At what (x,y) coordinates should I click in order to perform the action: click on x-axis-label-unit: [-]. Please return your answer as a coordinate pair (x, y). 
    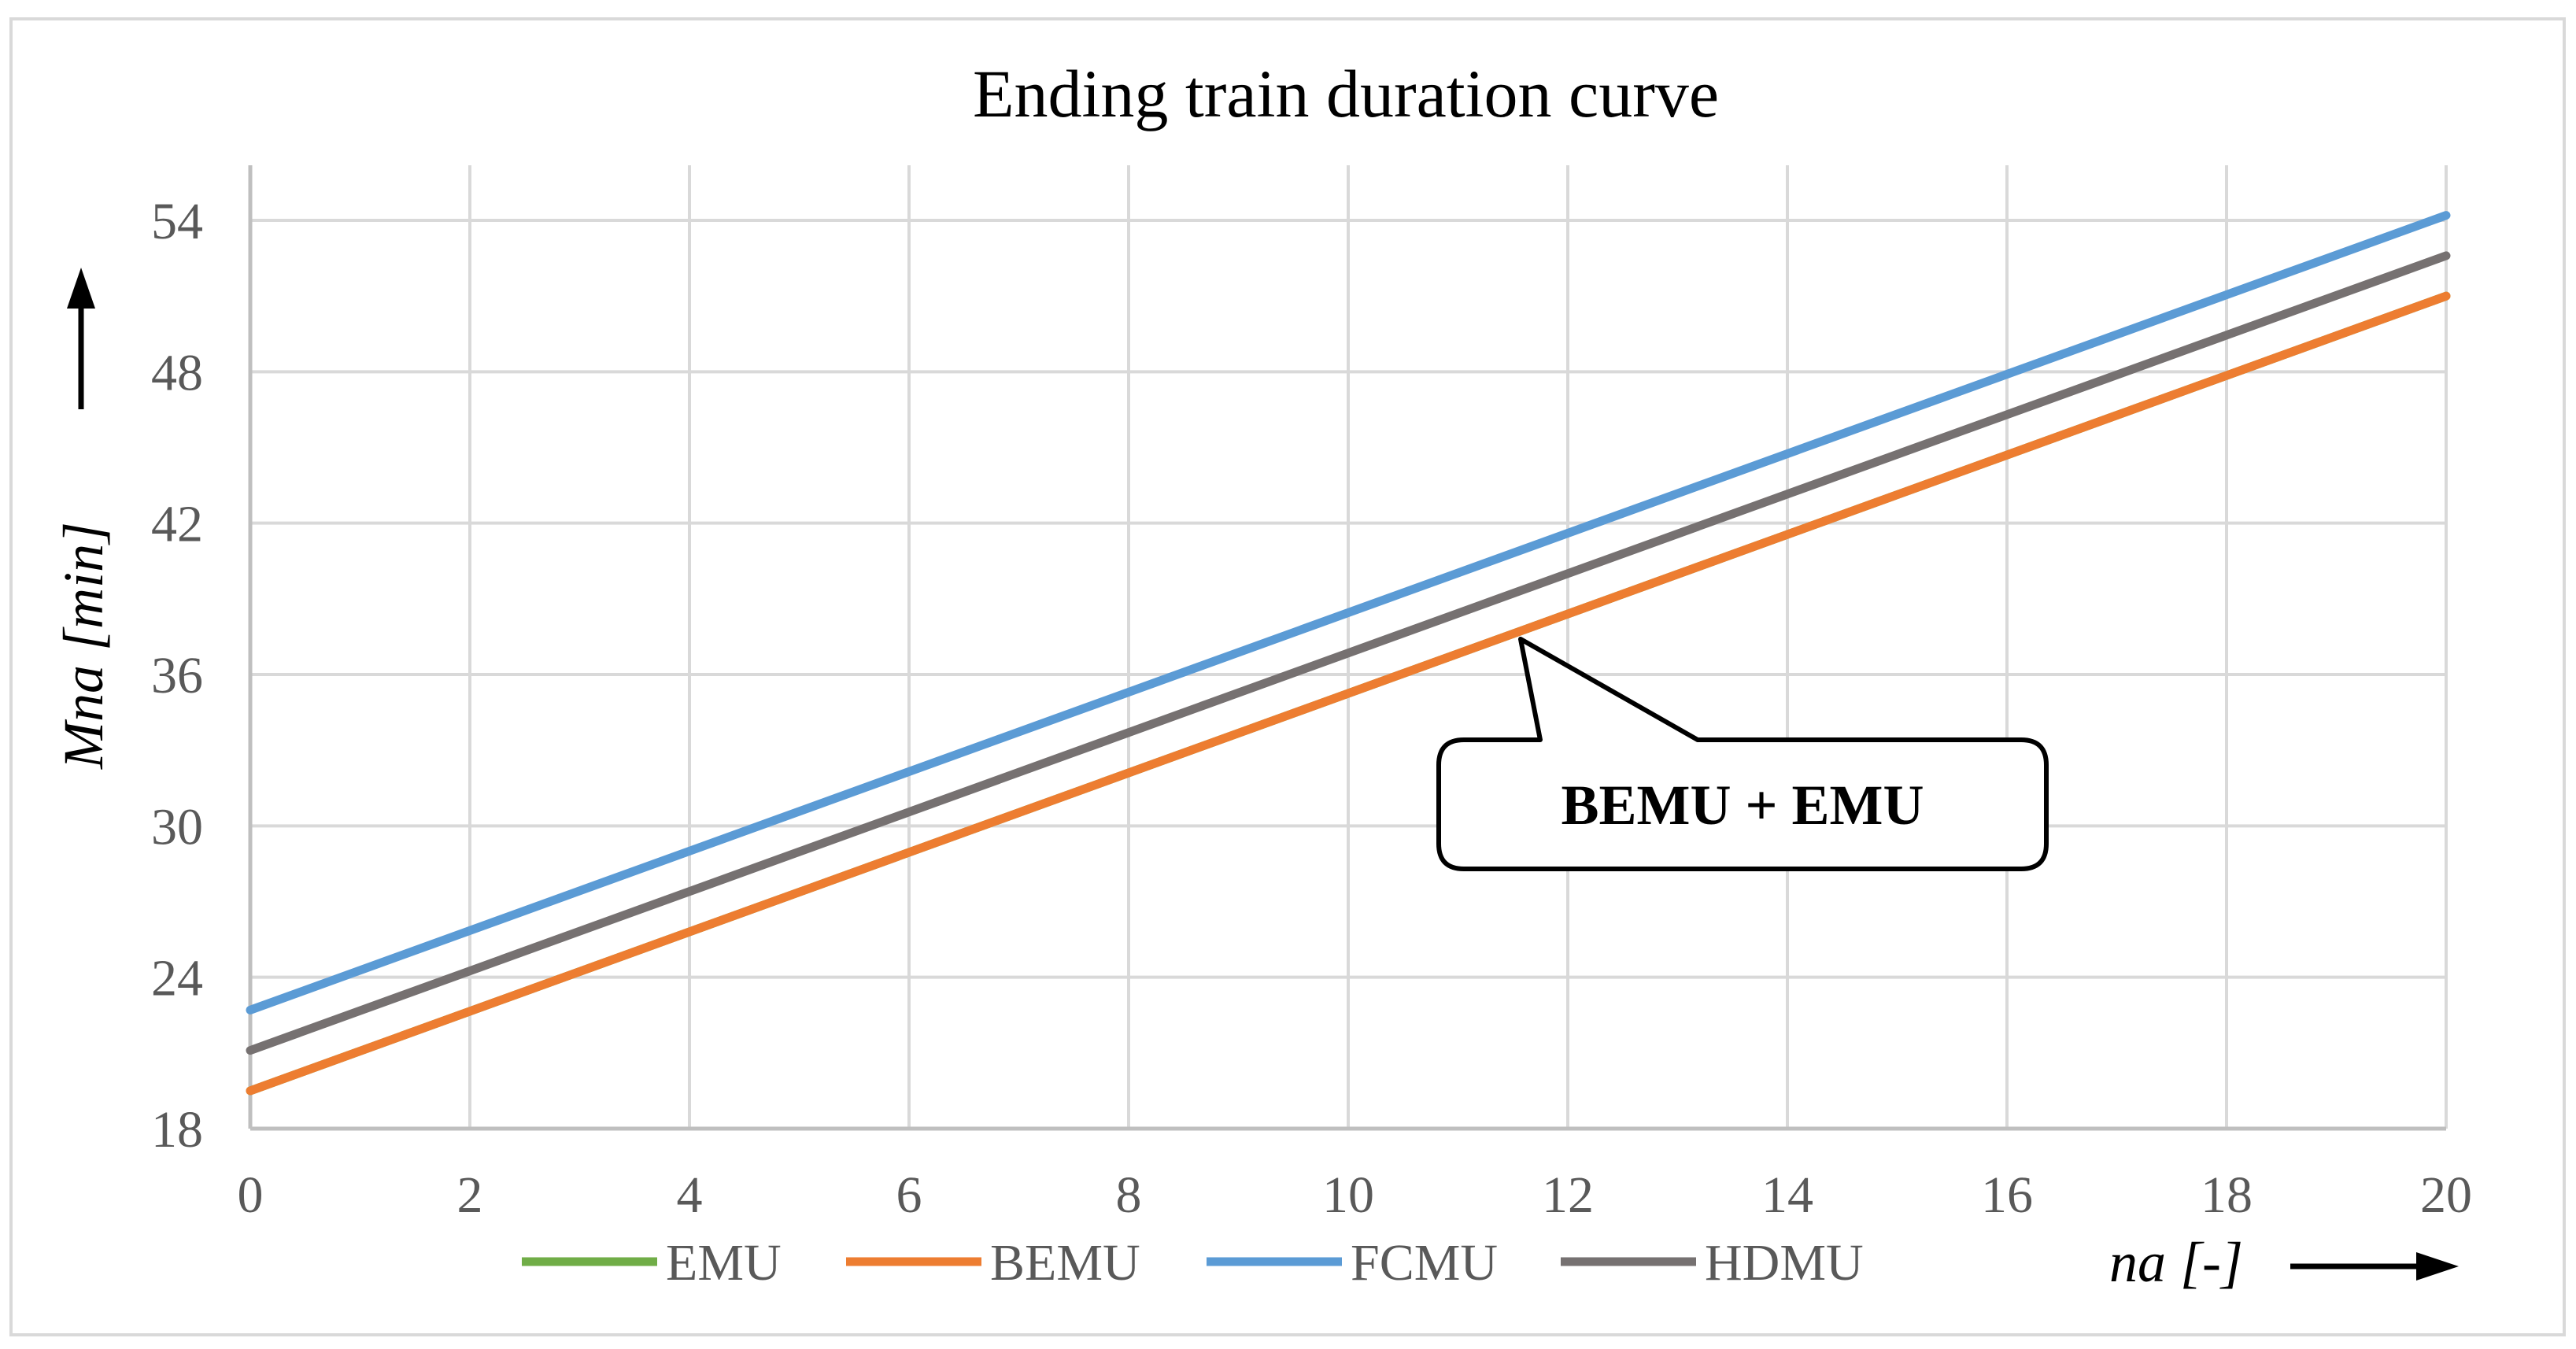
    Looking at the image, I should click on (2204, 1262).